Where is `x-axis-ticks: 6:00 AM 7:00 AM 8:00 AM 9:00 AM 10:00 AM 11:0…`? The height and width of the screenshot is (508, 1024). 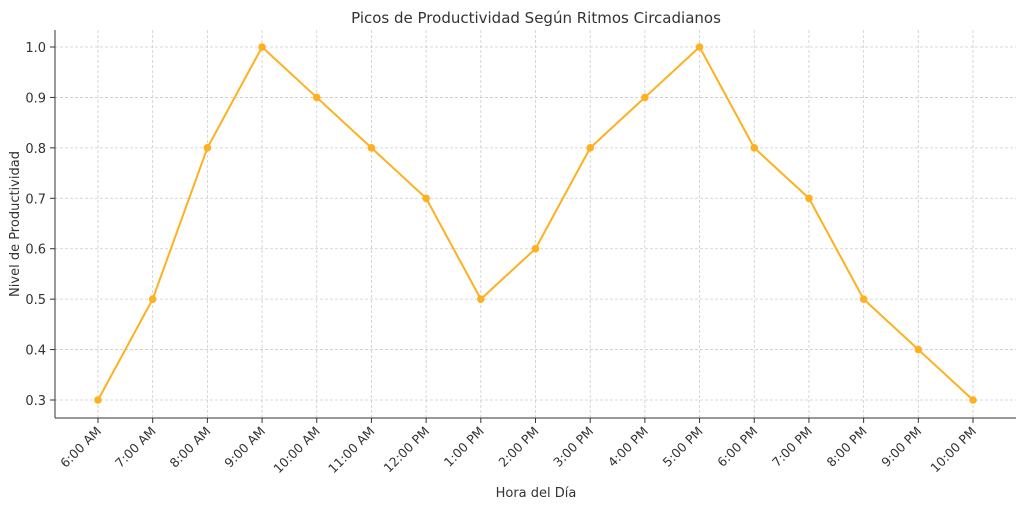
x-axis-ticks: 6:00 AM 7:00 AM 8:00 AM 9:00 AM 10:00 AM 11:0… is located at coordinates (518, 447).